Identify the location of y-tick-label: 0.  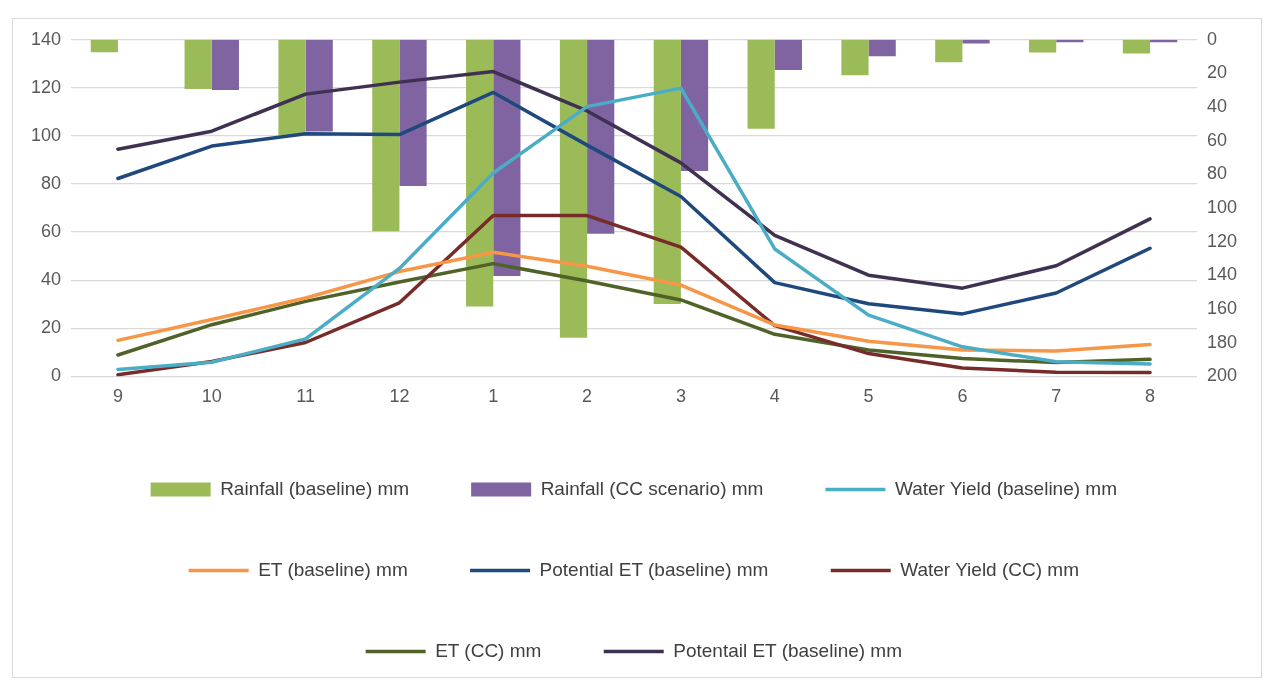
(56, 375).